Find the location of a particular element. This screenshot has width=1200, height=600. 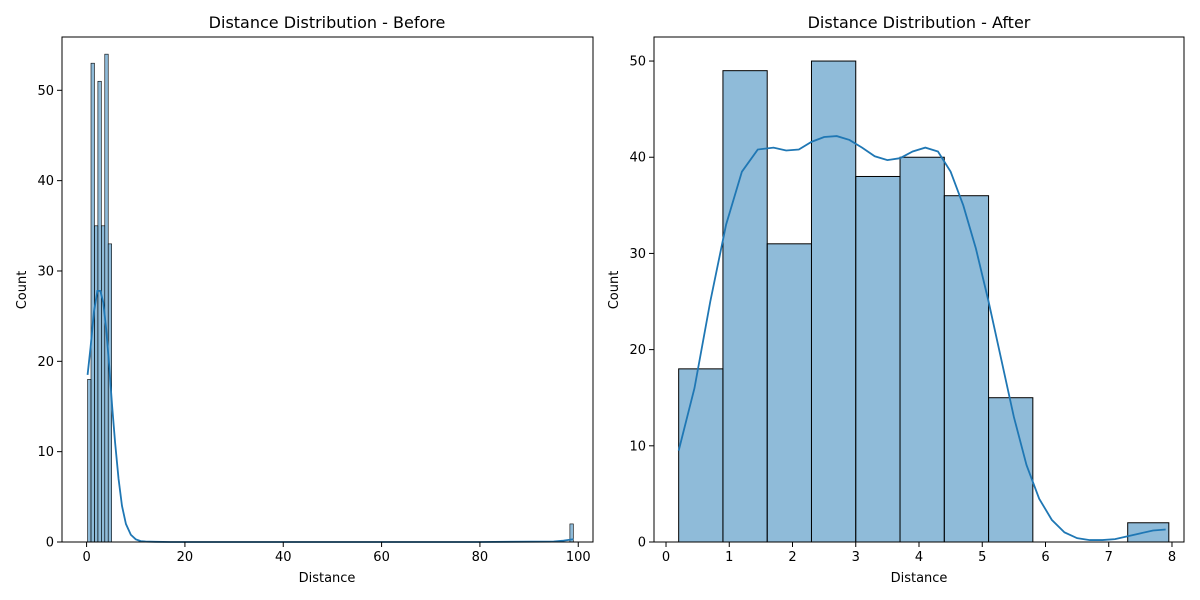

x-tick-label: 8 is located at coordinates (1172, 557).